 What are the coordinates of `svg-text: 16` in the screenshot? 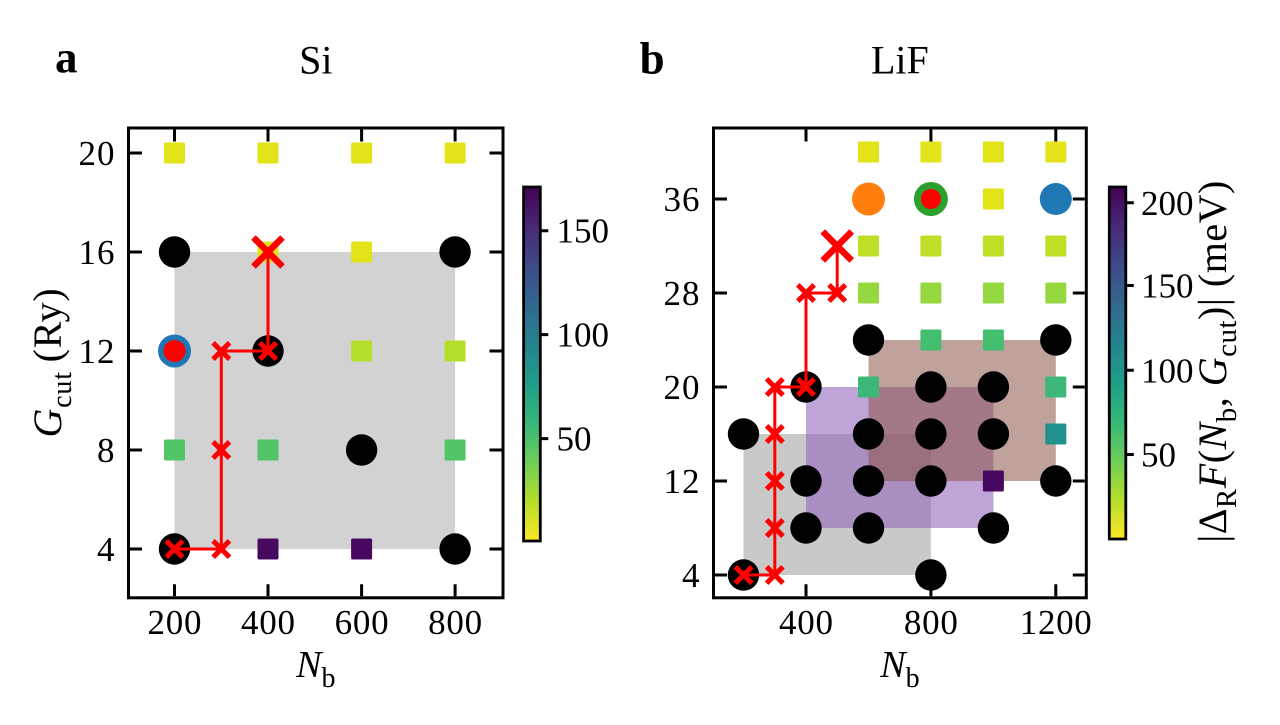 It's located at (97, 252).